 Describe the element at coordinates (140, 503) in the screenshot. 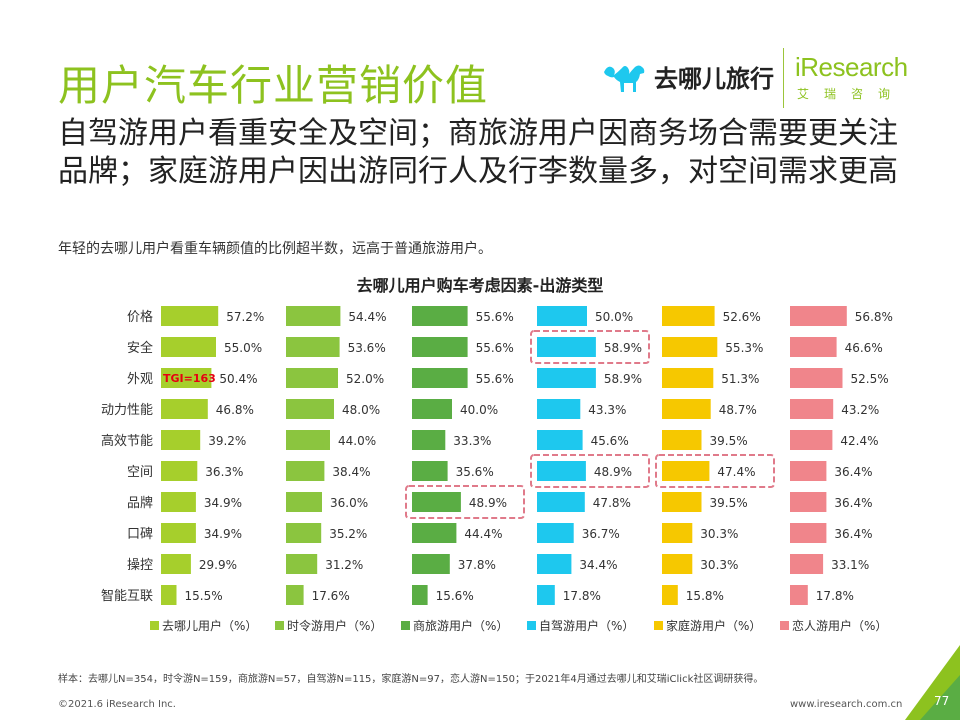

I see `category-label: 品牌` at that location.